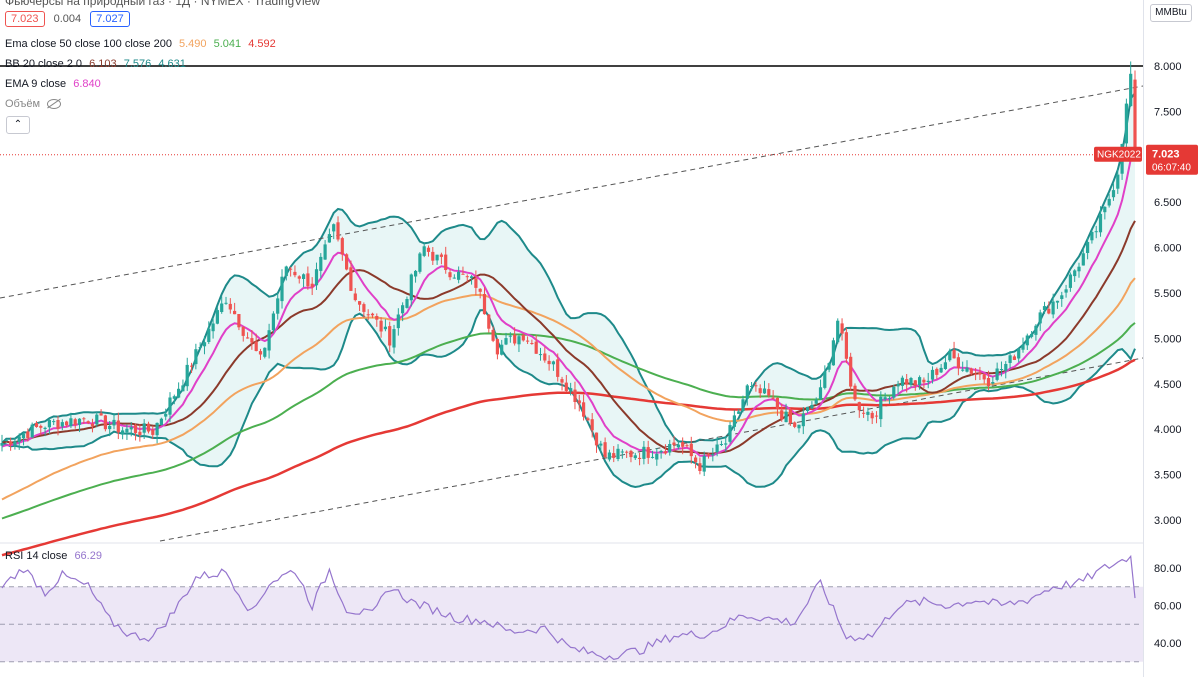 Image resolution: width=1200 pixels, height=677 pixels. Describe the element at coordinates (103, 64) in the screenshot. I see `bb-basis-value: 6.103` at that location.